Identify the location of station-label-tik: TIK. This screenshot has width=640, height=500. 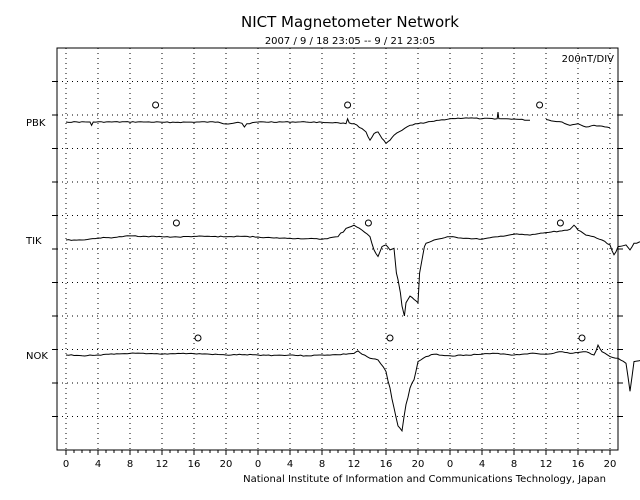
(33, 241).